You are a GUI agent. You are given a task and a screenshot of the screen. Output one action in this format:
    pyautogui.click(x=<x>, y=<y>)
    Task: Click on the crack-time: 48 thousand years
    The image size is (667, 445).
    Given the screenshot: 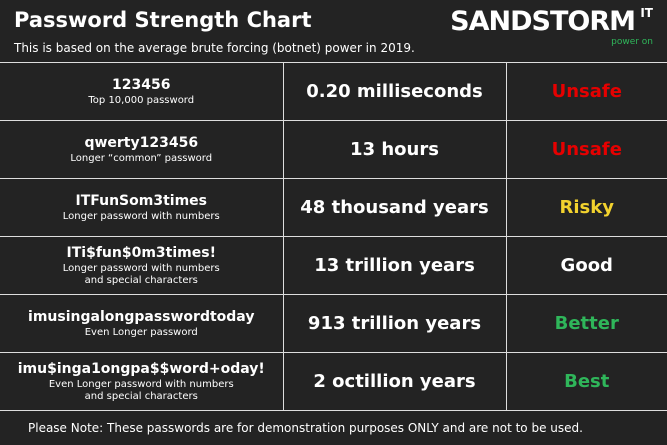 What is the action you would take?
    pyautogui.click(x=394, y=207)
    